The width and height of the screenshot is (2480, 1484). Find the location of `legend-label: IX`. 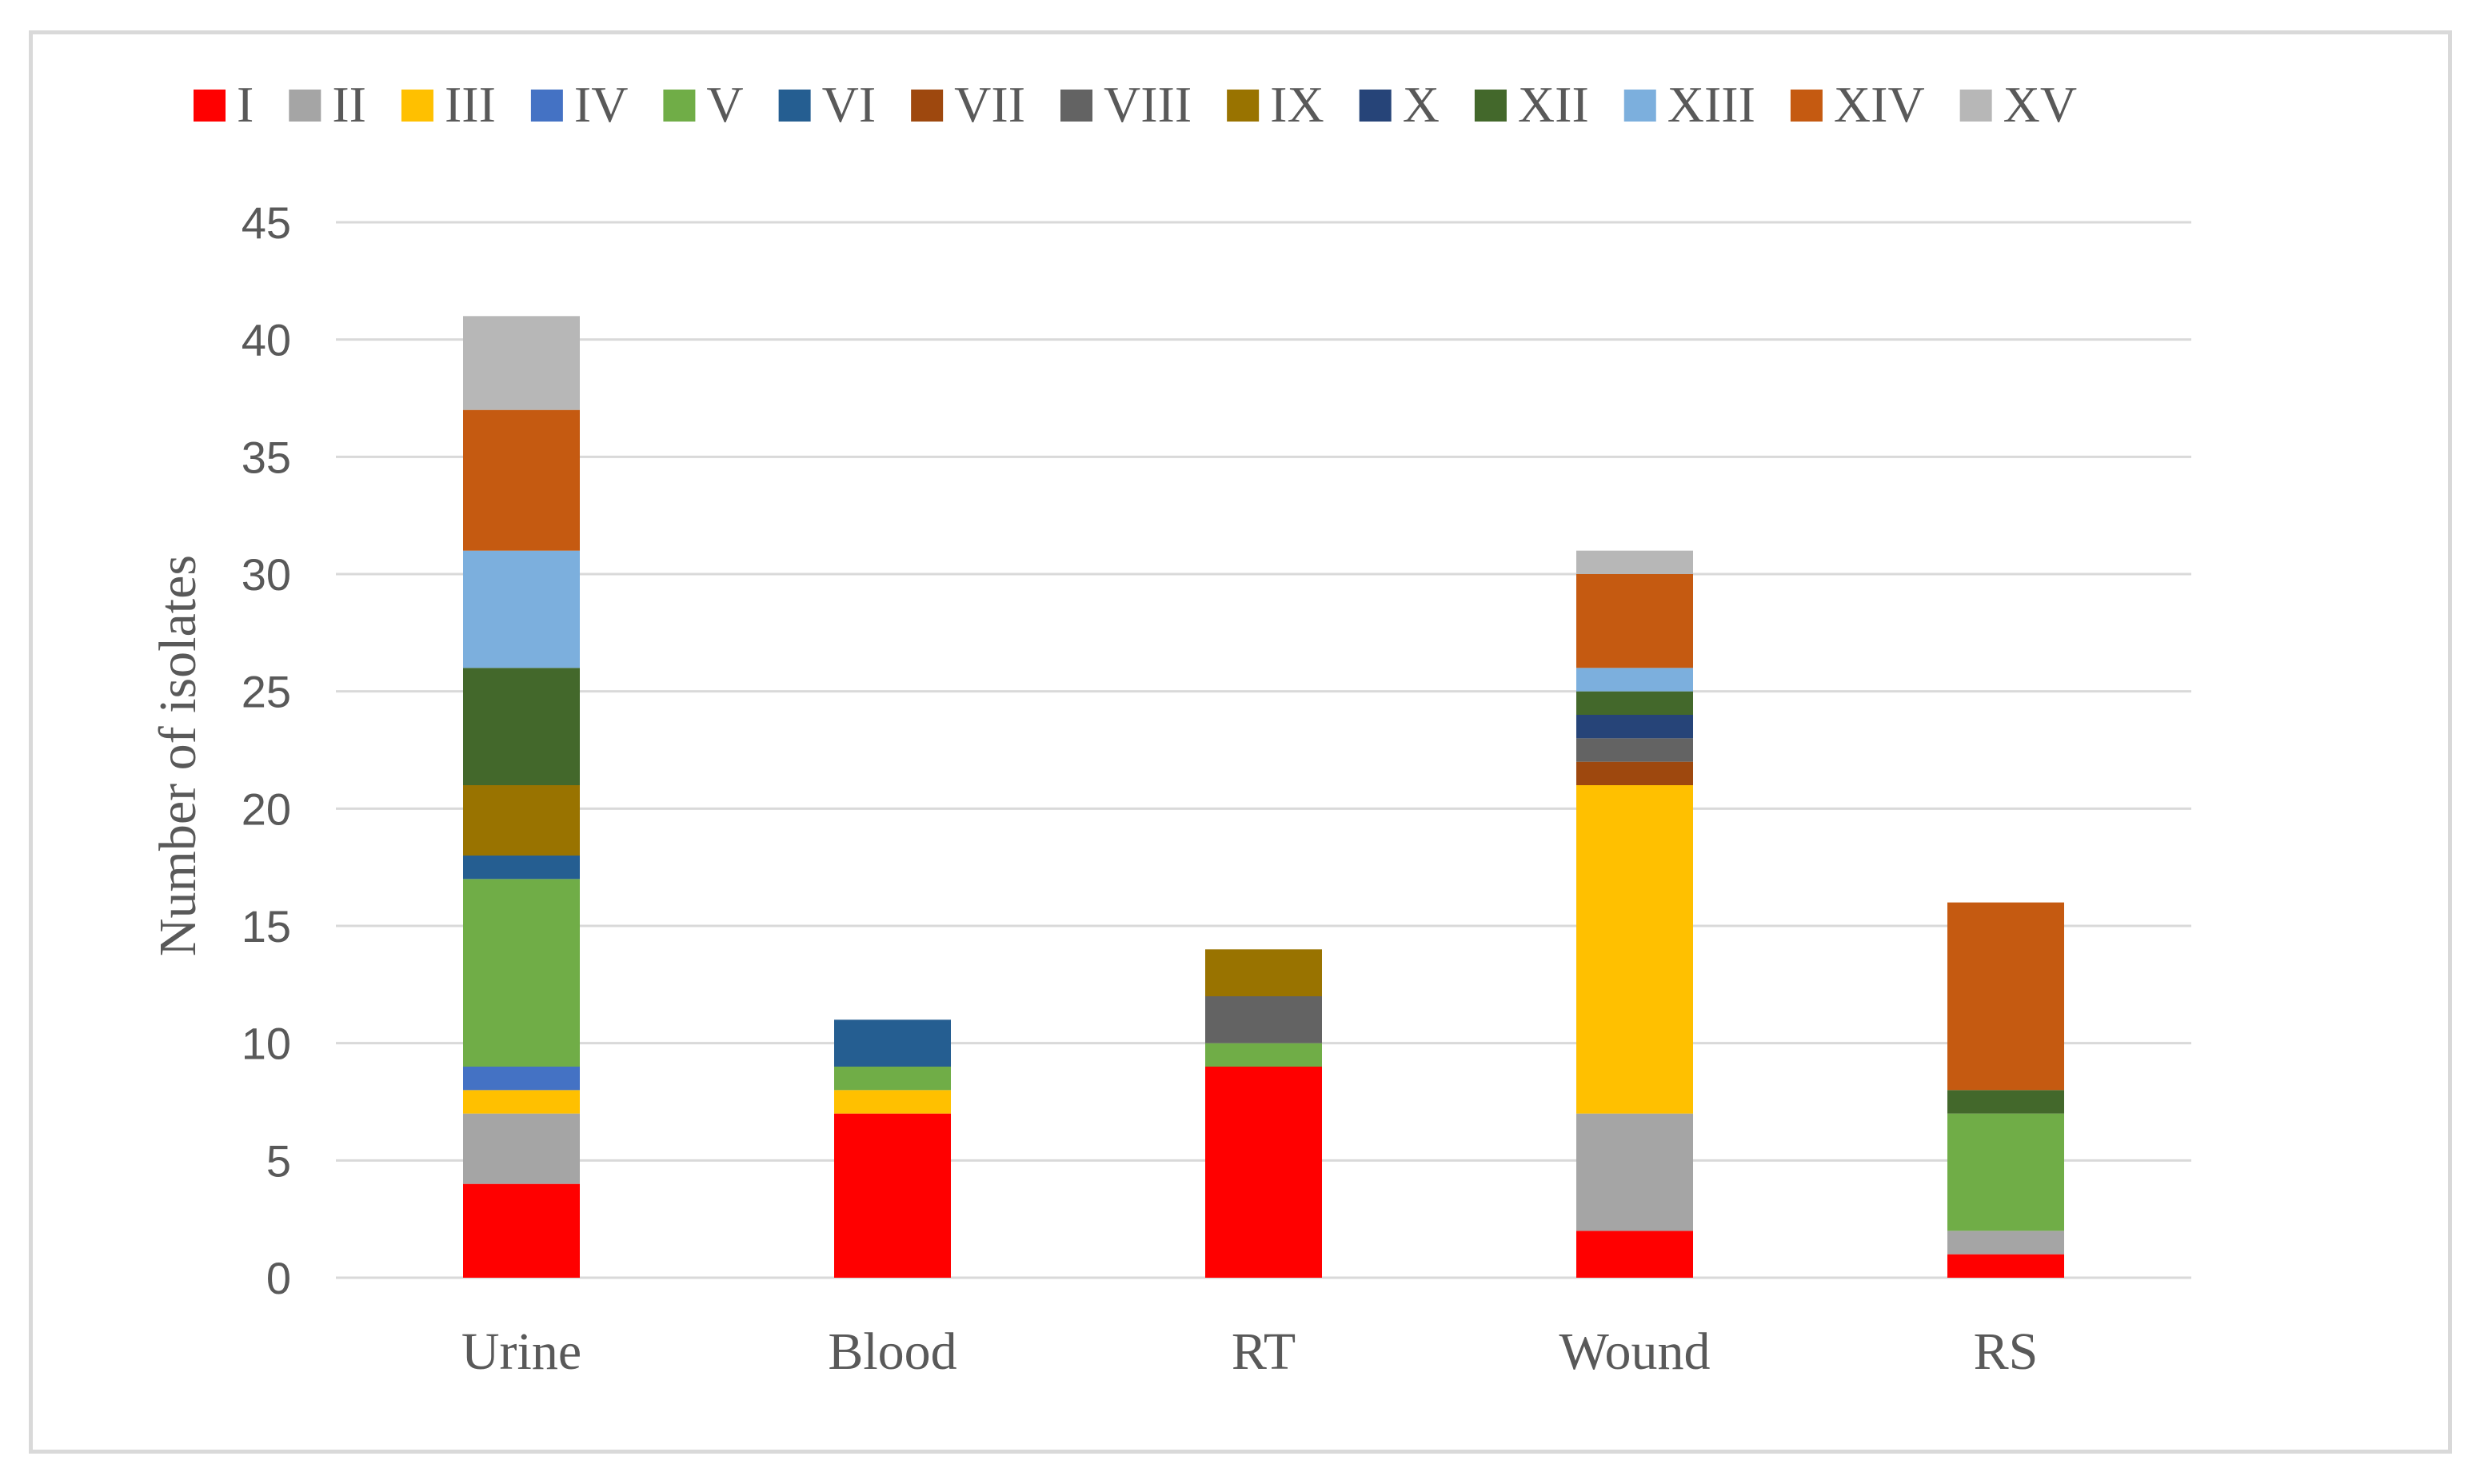

legend-label: IX is located at coordinates (1297, 104).